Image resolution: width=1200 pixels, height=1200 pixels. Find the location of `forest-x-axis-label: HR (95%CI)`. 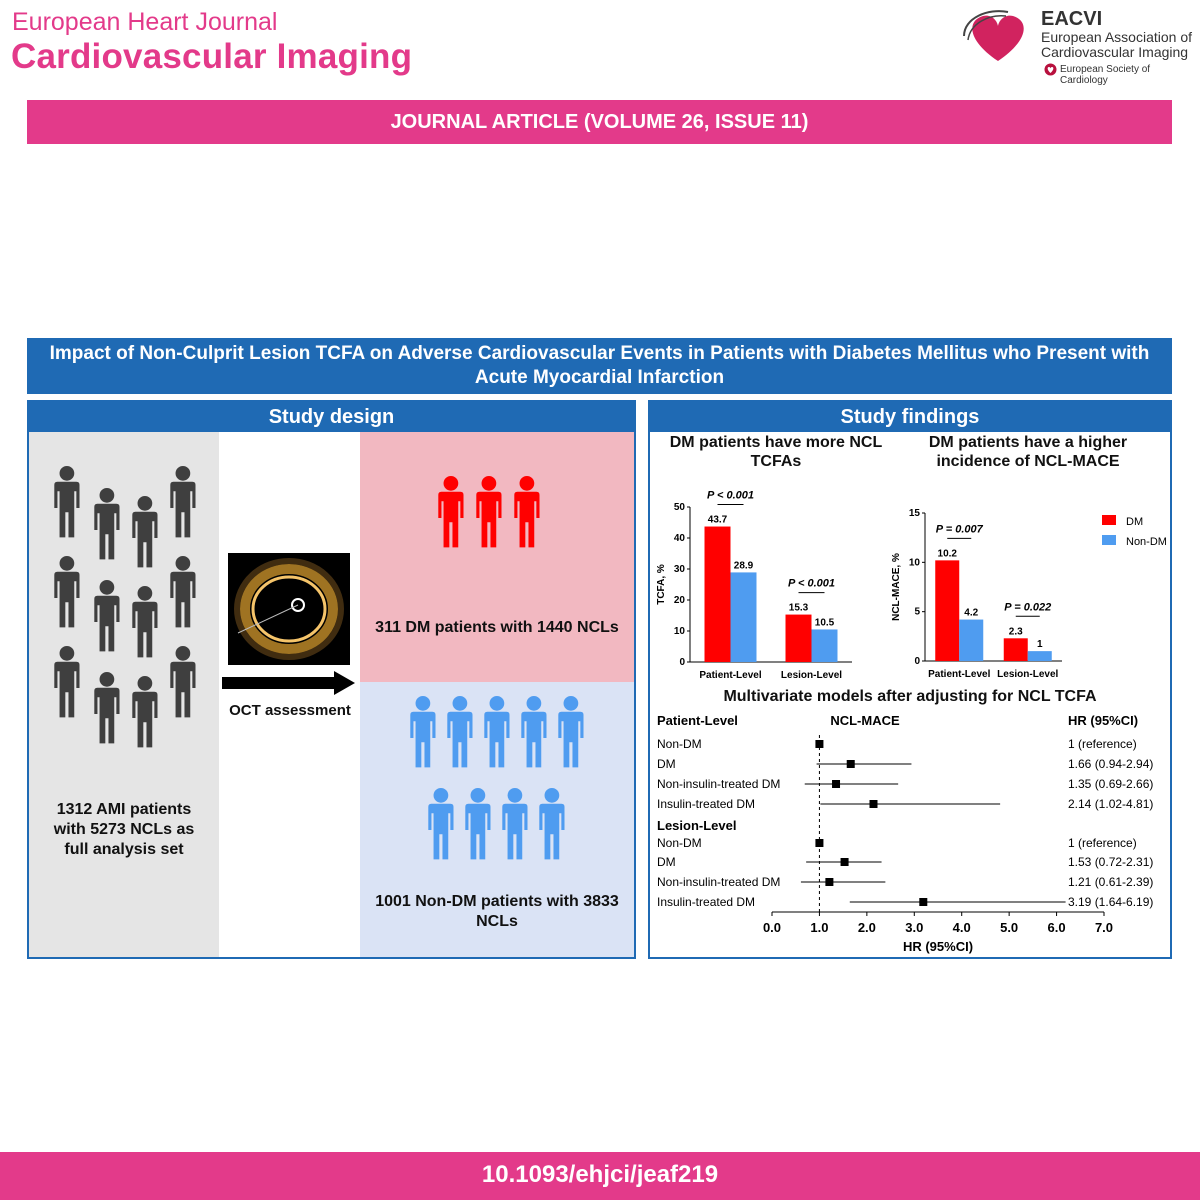

forest-x-axis-label: HR (95%CI) is located at coordinates (938, 946).